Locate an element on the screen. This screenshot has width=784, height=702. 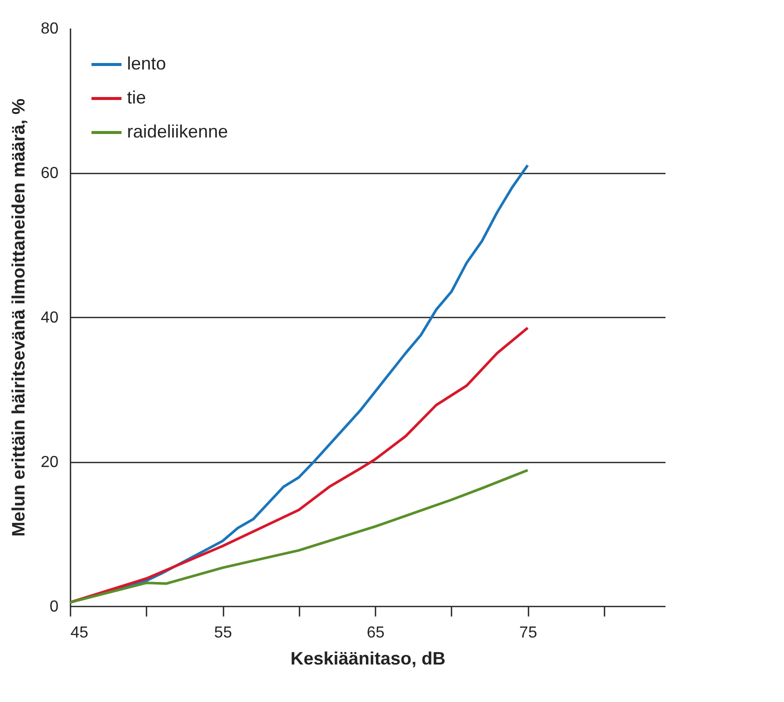
legend-label: raideliikenne is located at coordinates (177, 132).